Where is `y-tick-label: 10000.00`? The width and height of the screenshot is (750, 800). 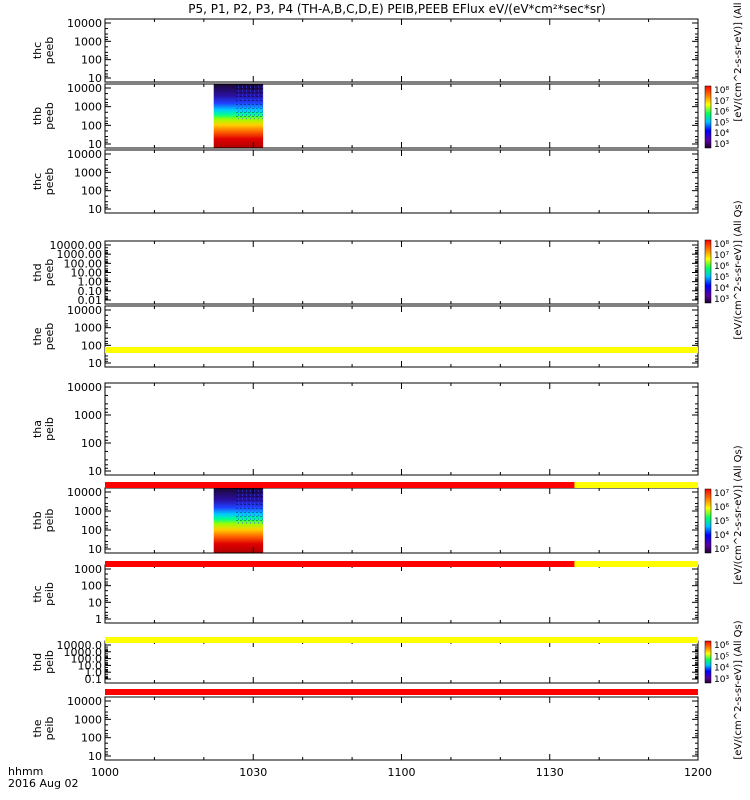 y-tick-label: 10000.00 is located at coordinates (76, 245).